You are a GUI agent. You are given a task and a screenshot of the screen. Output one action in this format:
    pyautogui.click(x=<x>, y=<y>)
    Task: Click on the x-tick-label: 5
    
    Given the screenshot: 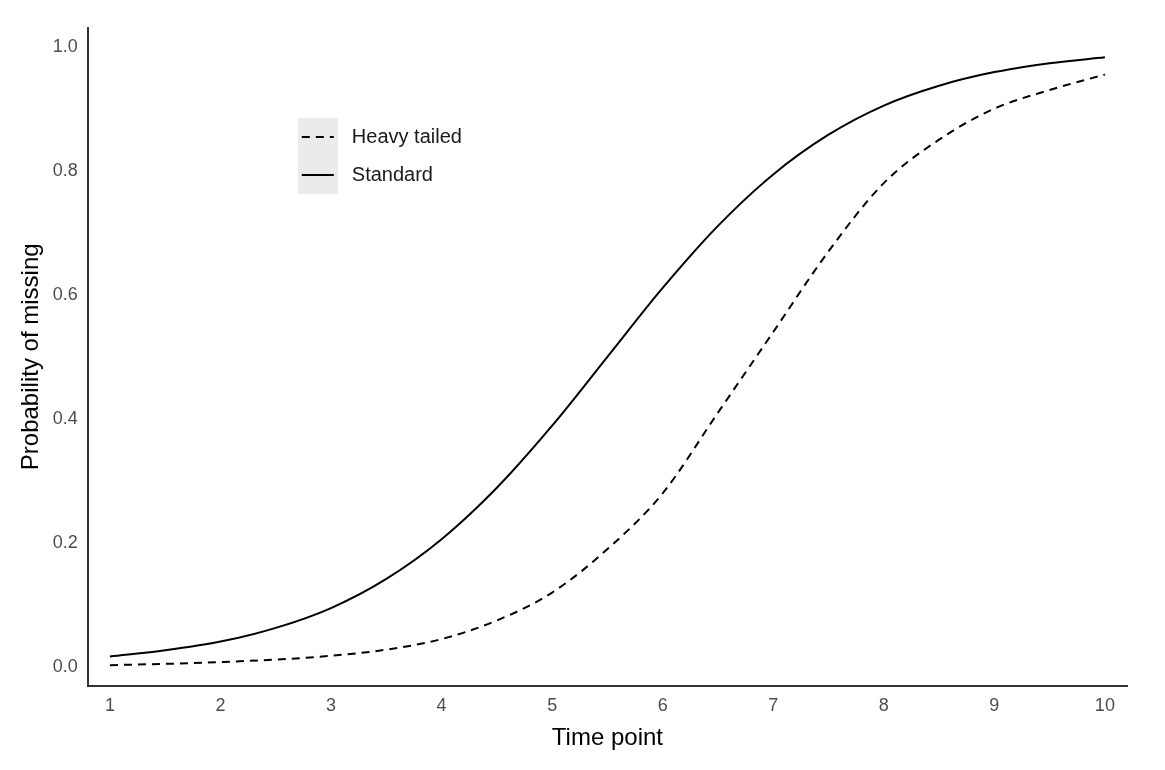 What is the action you would take?
    pyautogui.click(x=552, y=705)
    